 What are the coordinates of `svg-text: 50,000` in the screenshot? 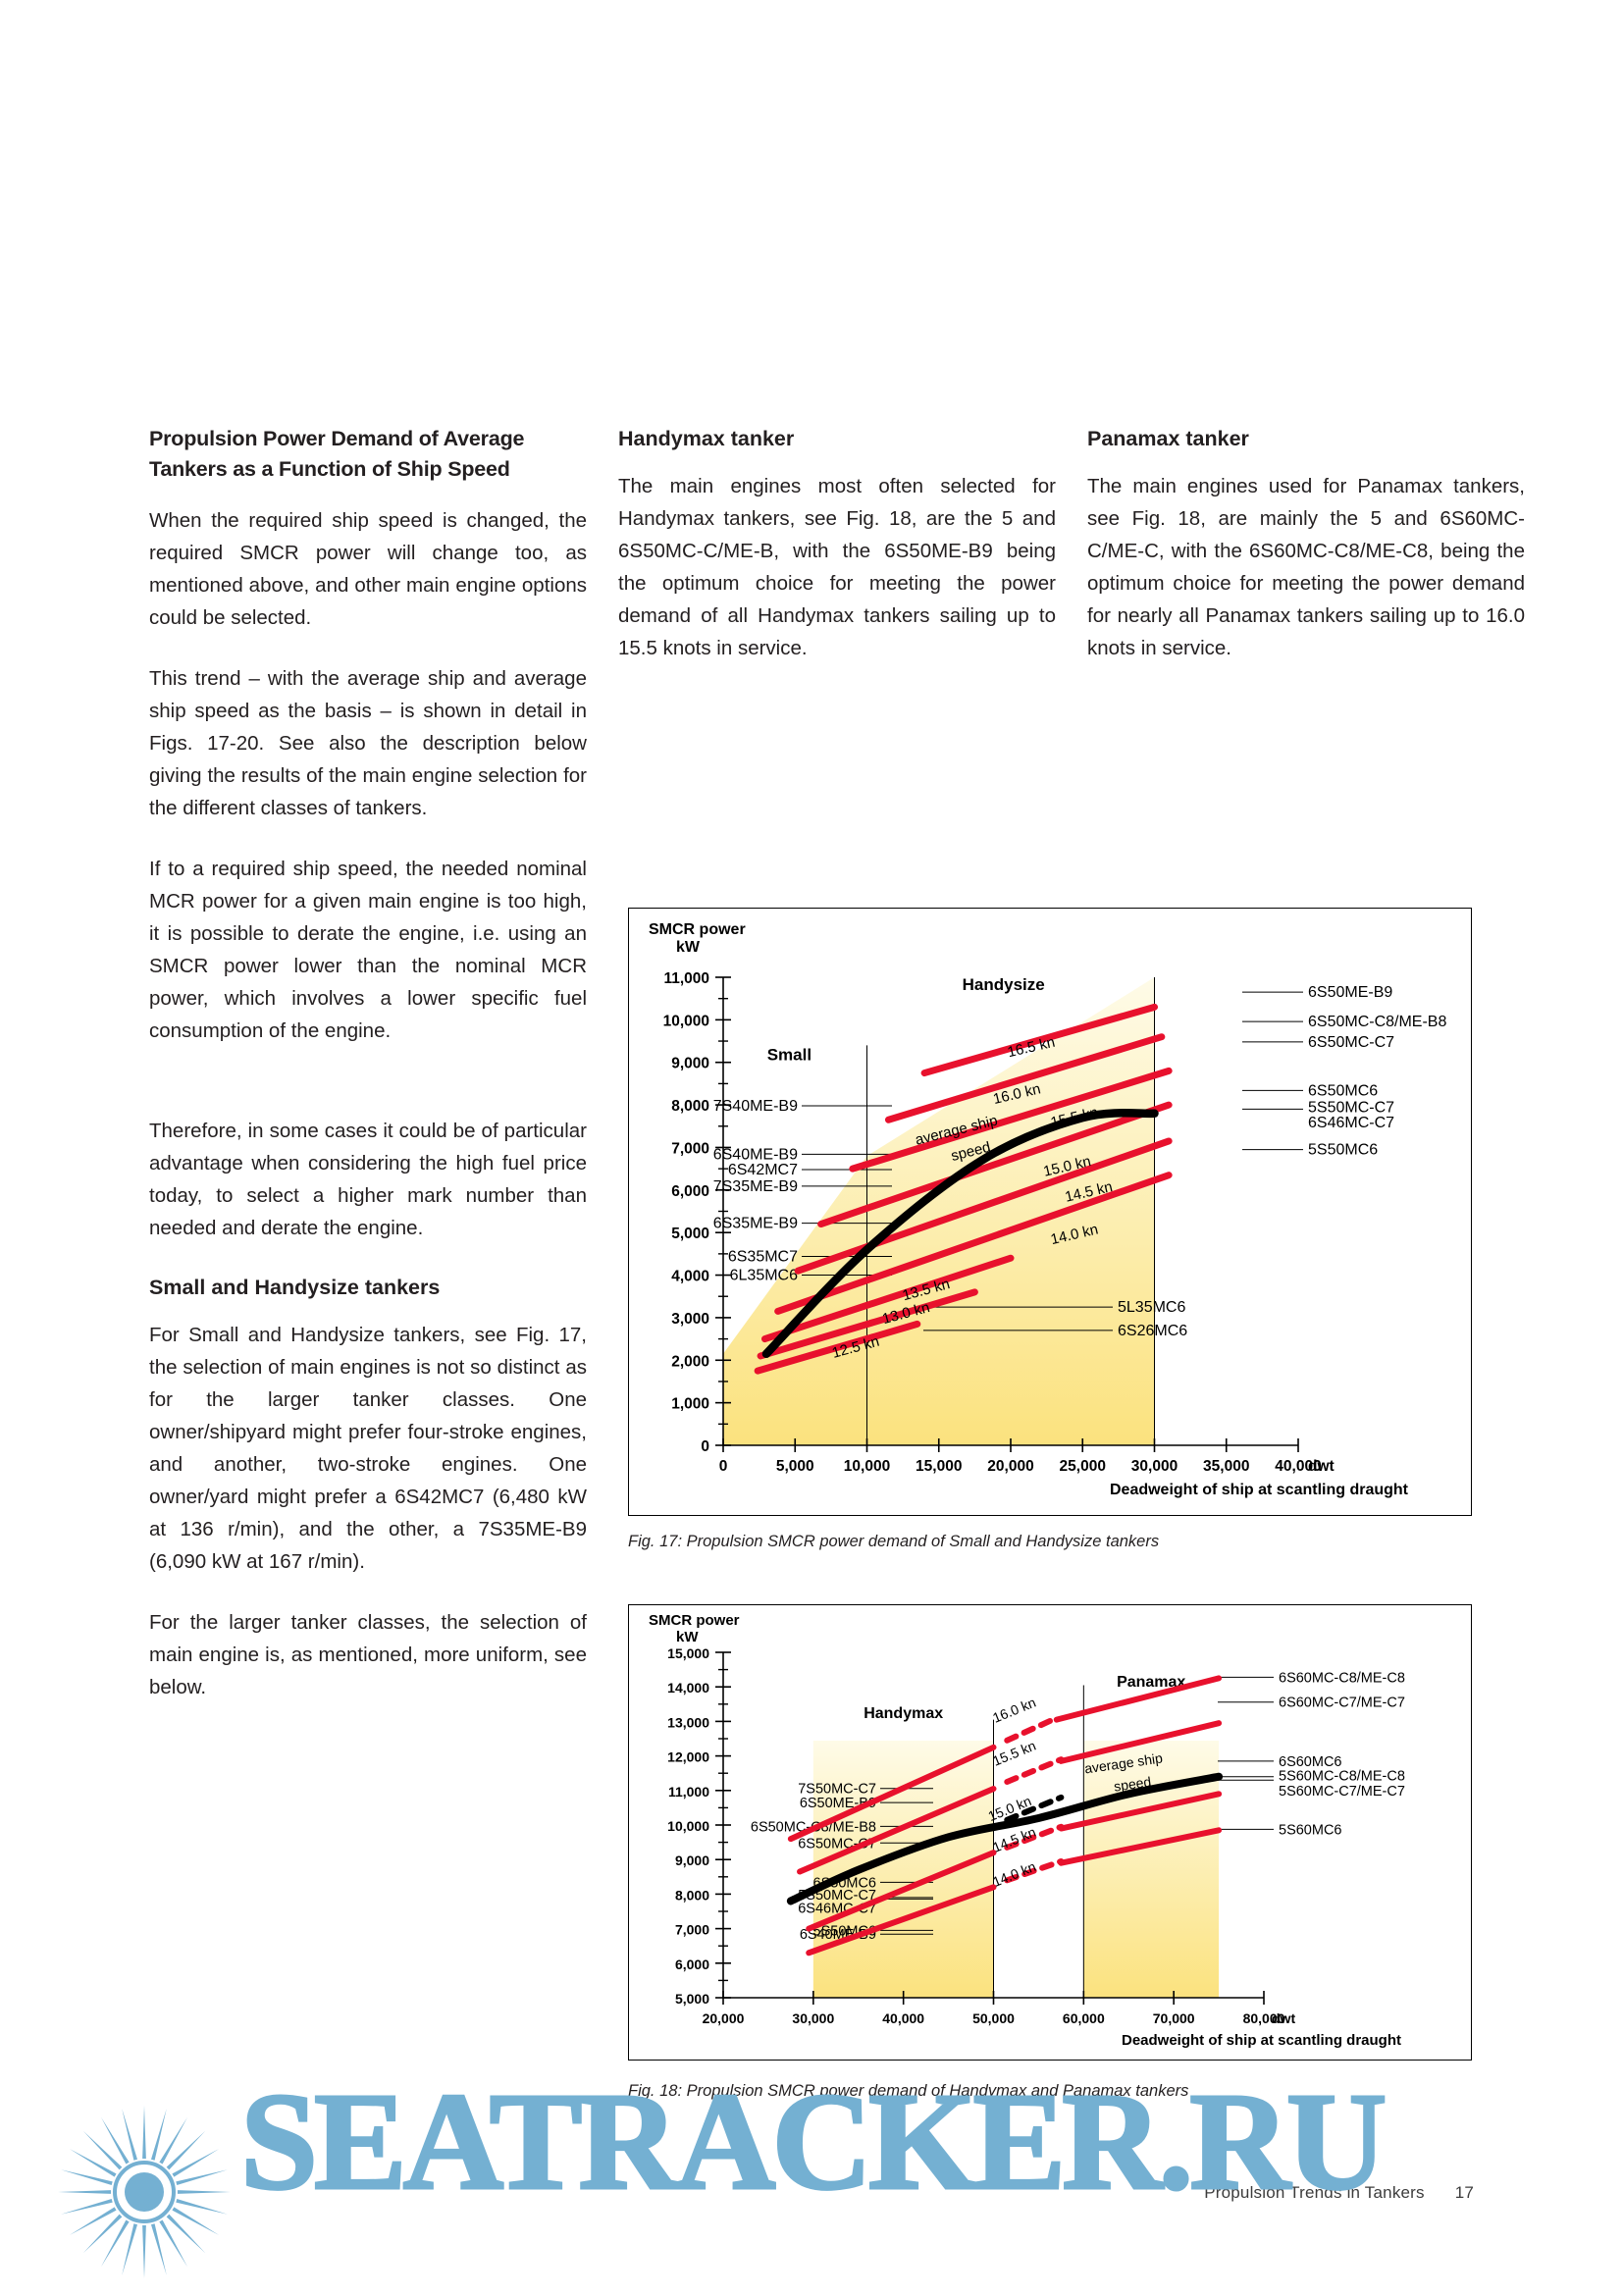 It's located at (993, 2018).